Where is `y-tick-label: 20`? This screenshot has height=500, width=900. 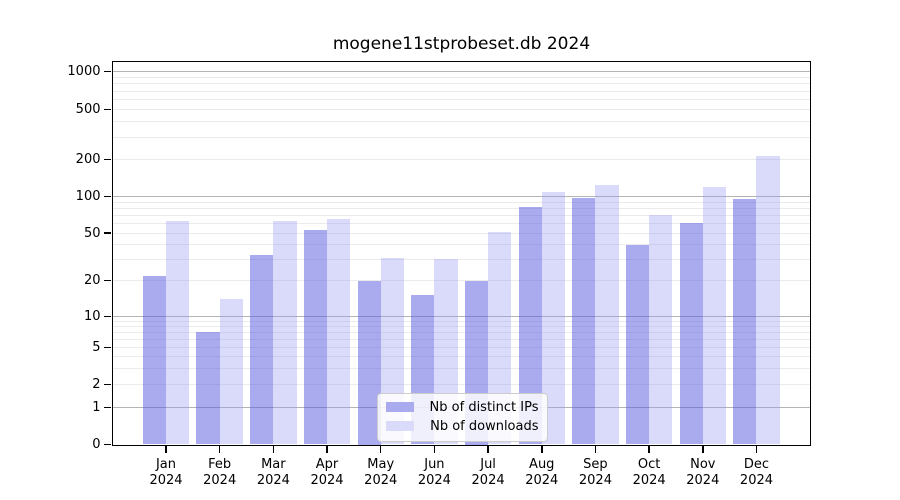 y-tick-label: 20 is located at coordinates (92, 280).